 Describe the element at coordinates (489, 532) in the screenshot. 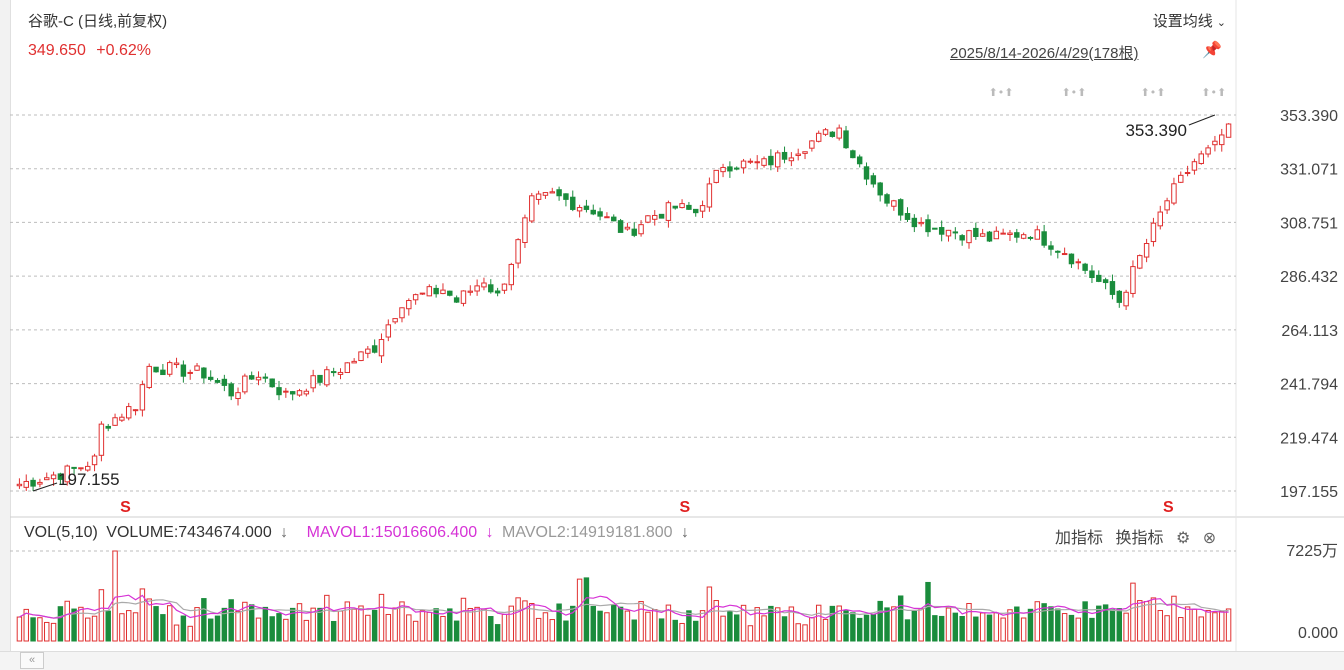

I see `down-arrow-icon: ↓` at that location.